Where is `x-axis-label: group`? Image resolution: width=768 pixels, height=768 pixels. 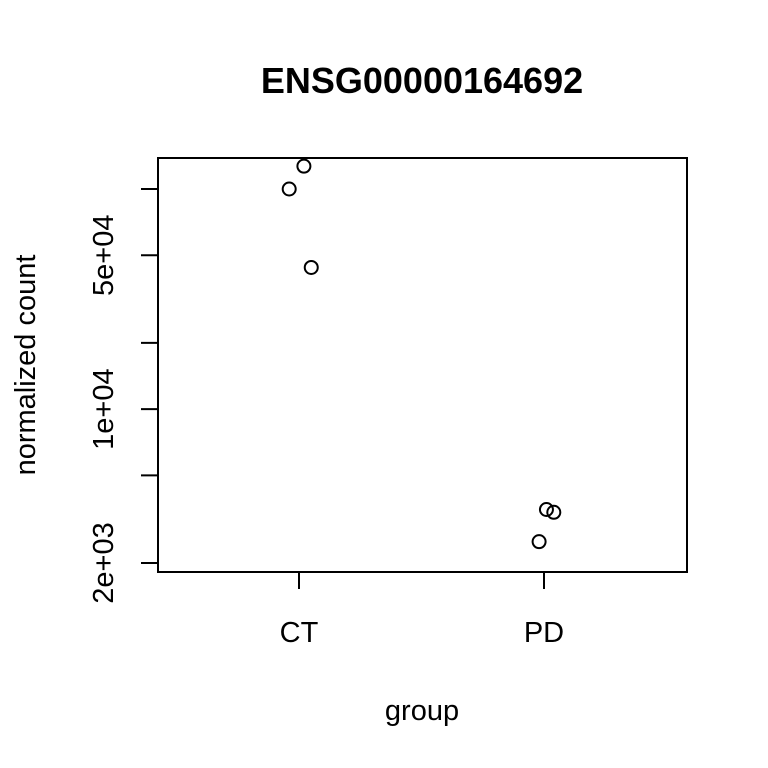 x-axis-label: group is located at coordinates (422, 711).